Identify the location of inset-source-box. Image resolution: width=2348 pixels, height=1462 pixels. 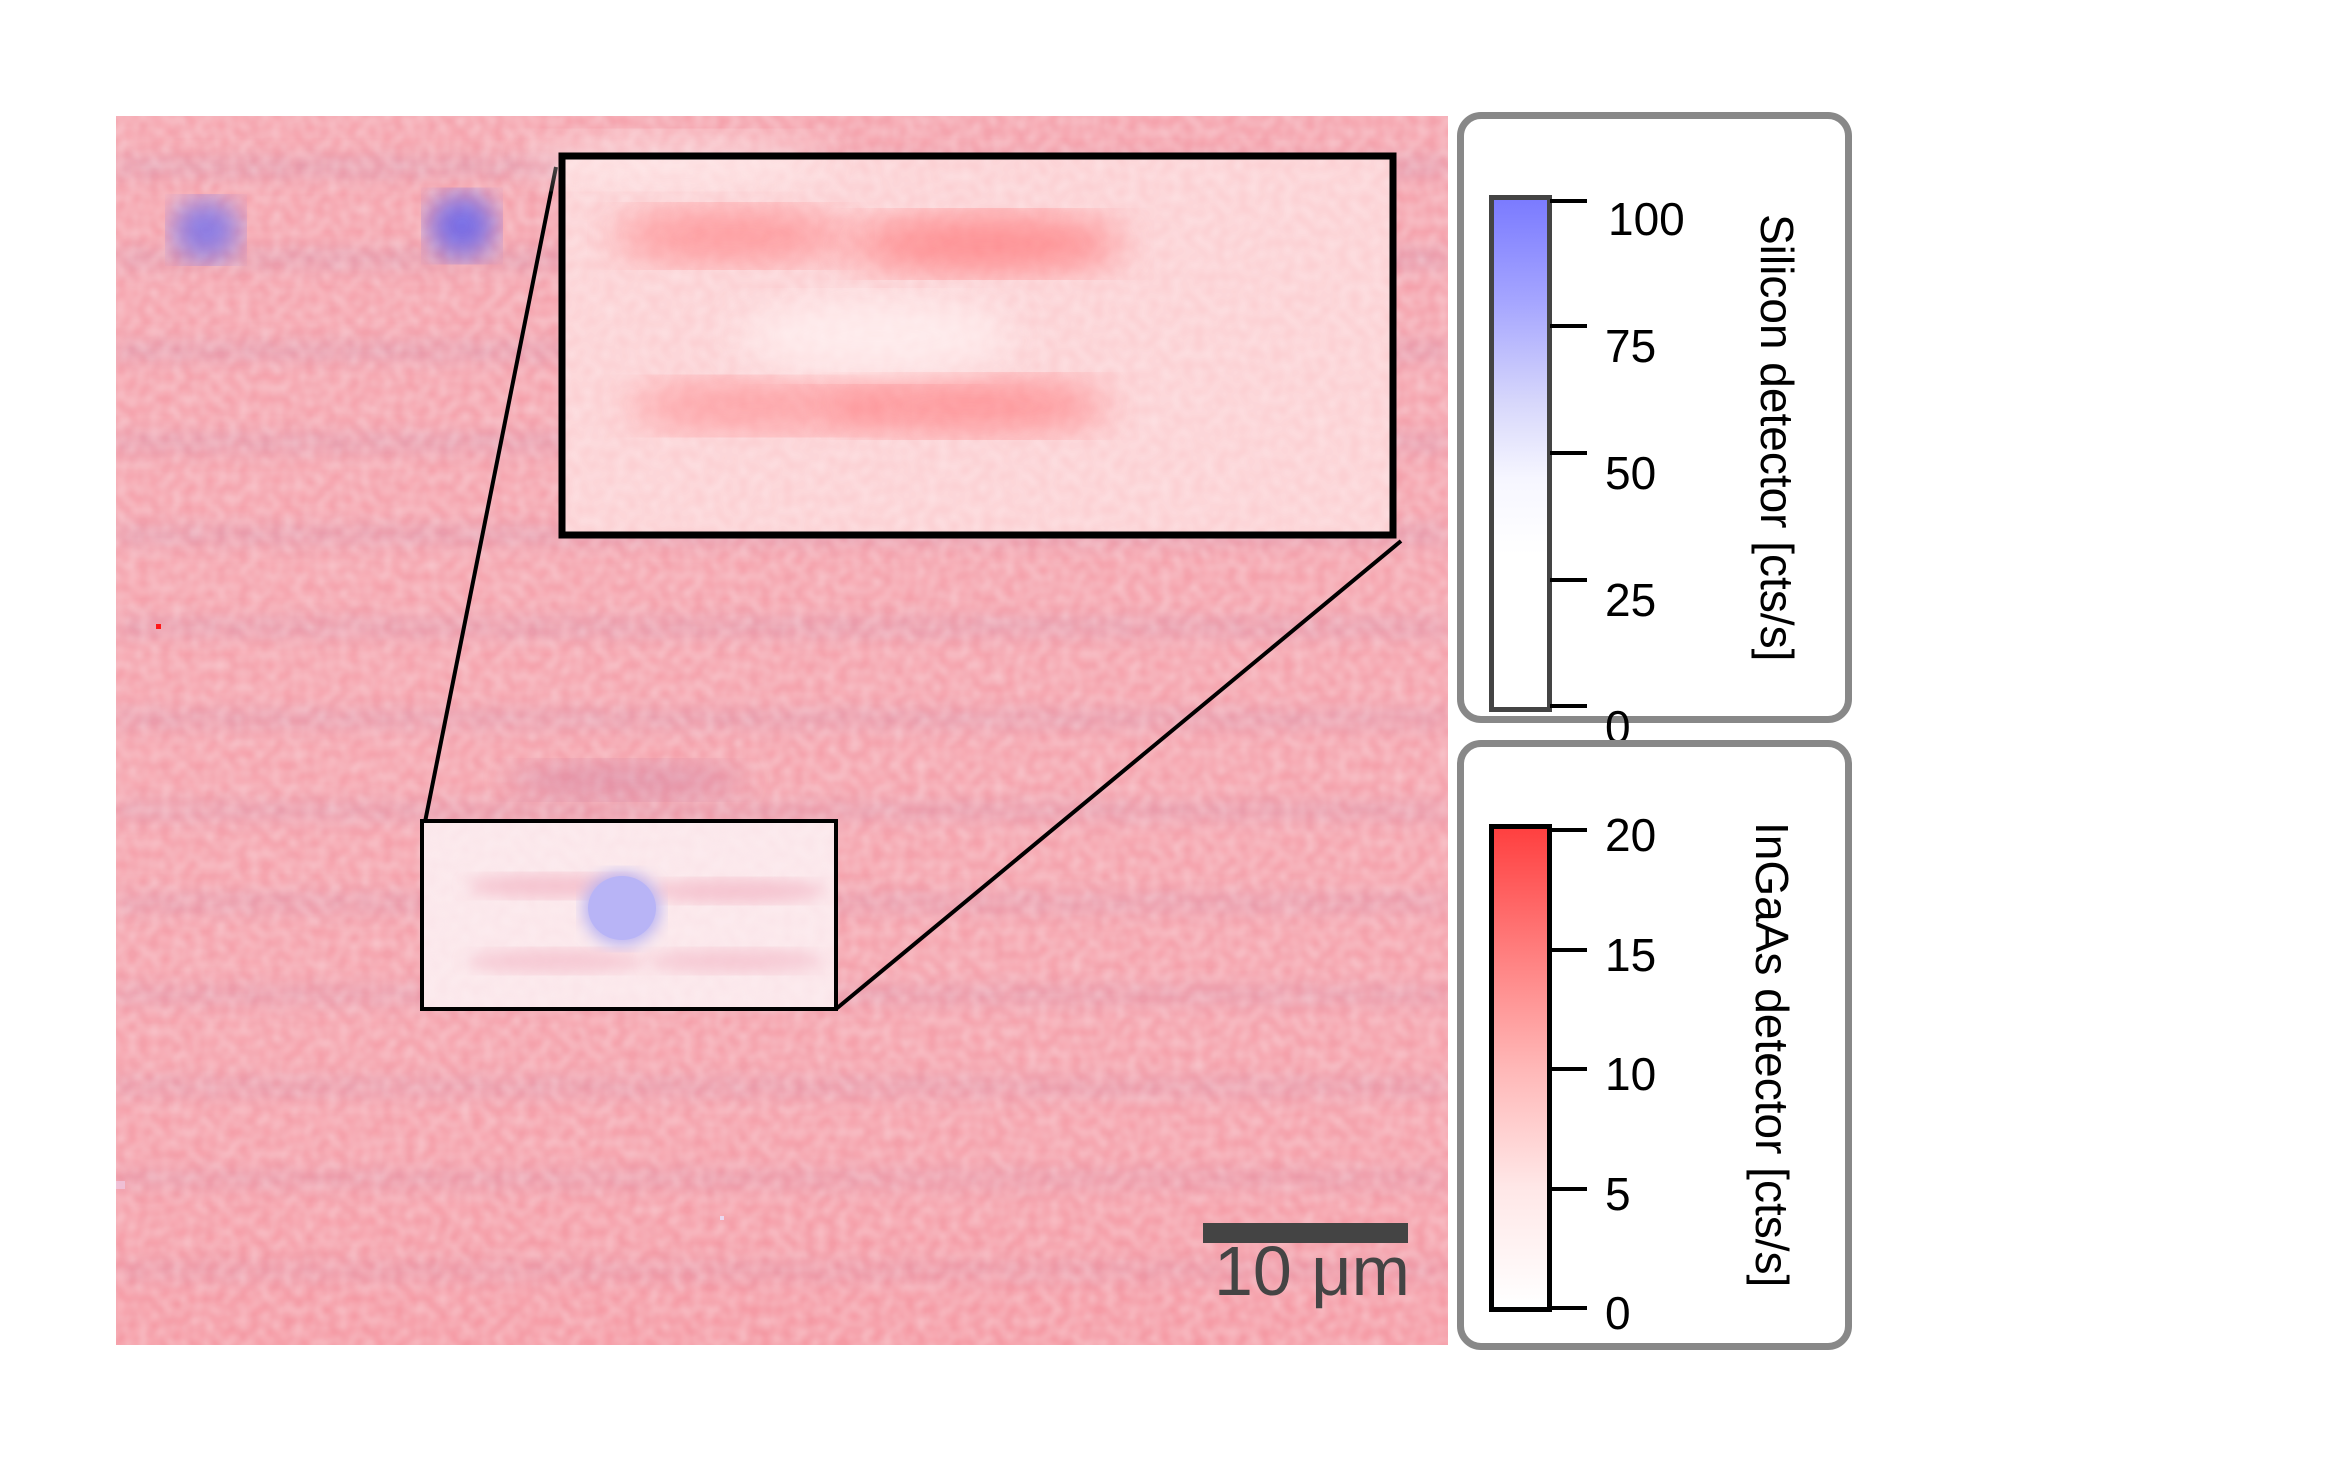
(629, 915).